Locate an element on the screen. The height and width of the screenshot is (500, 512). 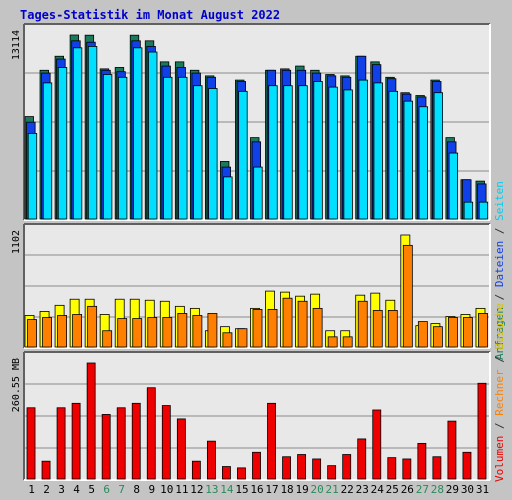
x-tick-label-day-13: 13 is located at coordinates (211, 489).